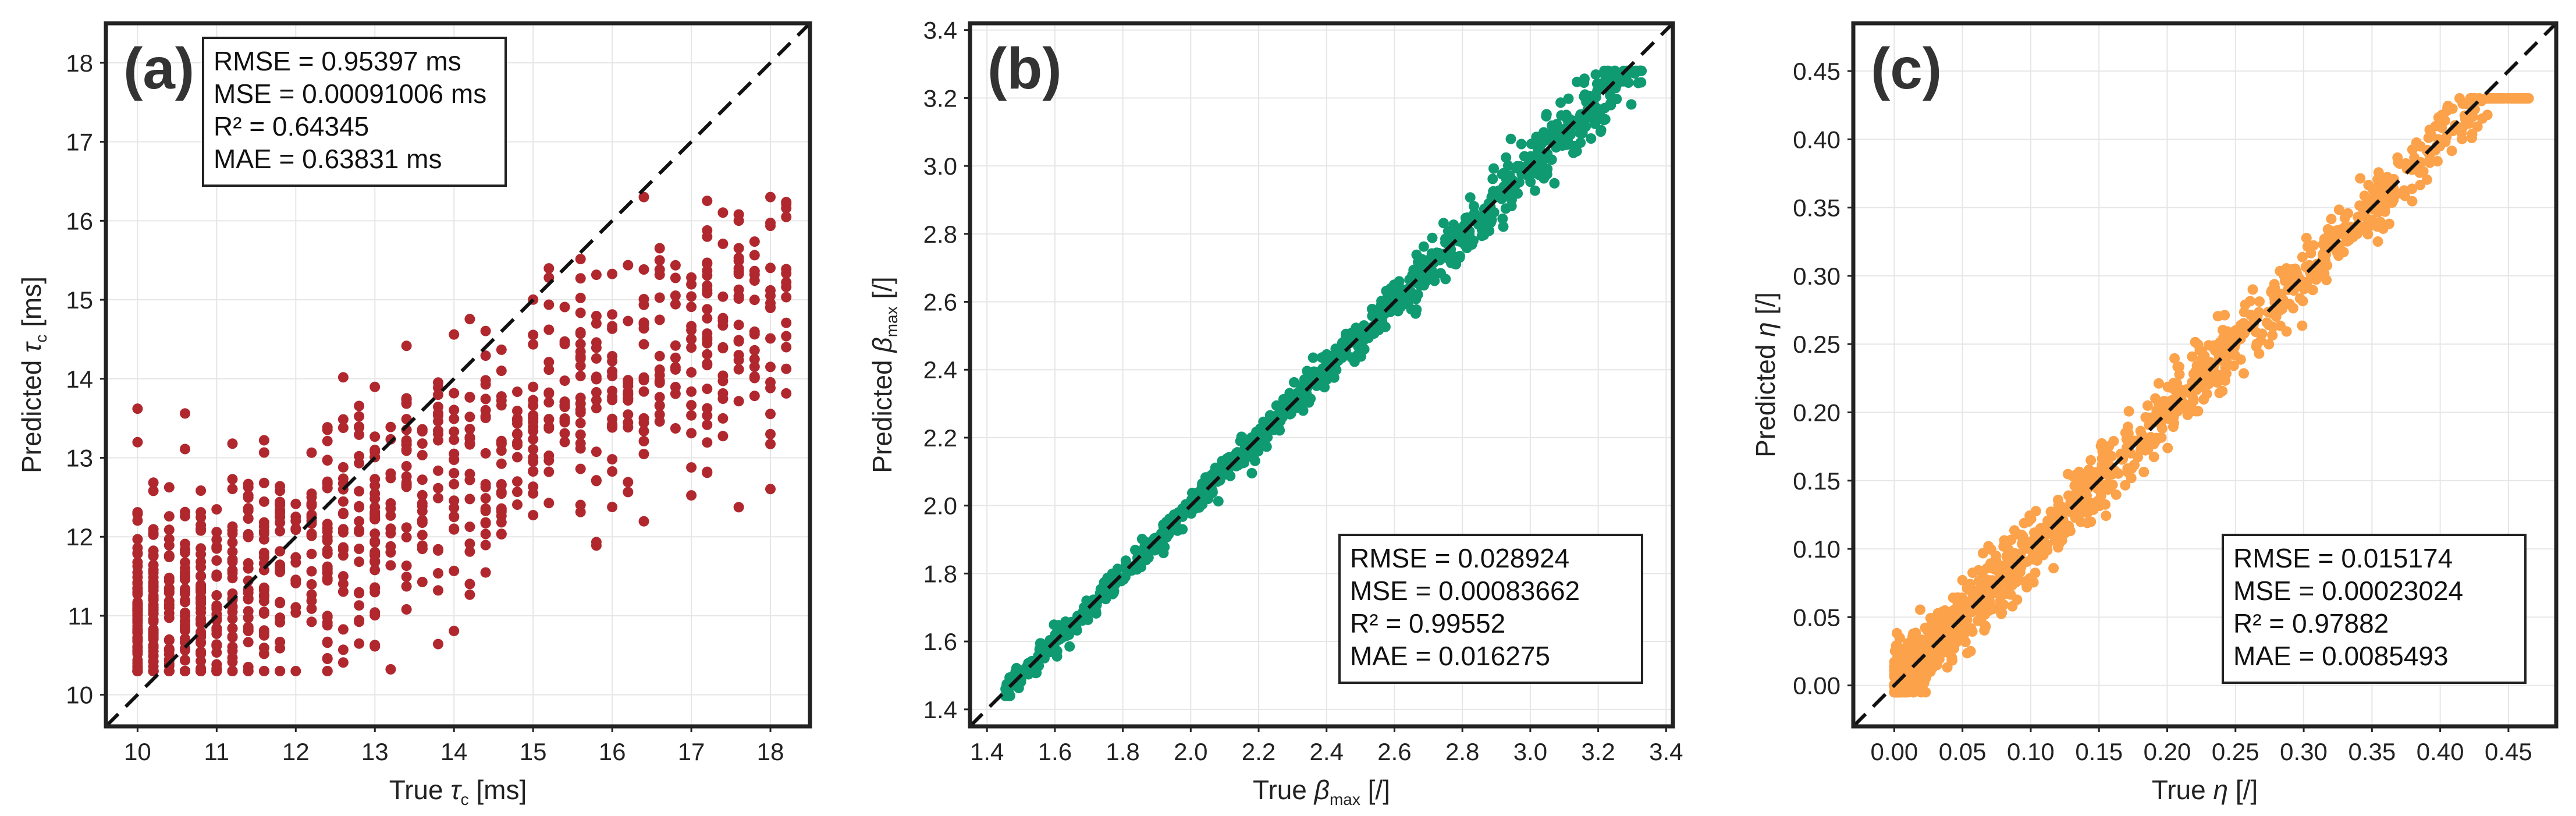  I want to click on y-tick-label: 0.45, so click(1817, 71).